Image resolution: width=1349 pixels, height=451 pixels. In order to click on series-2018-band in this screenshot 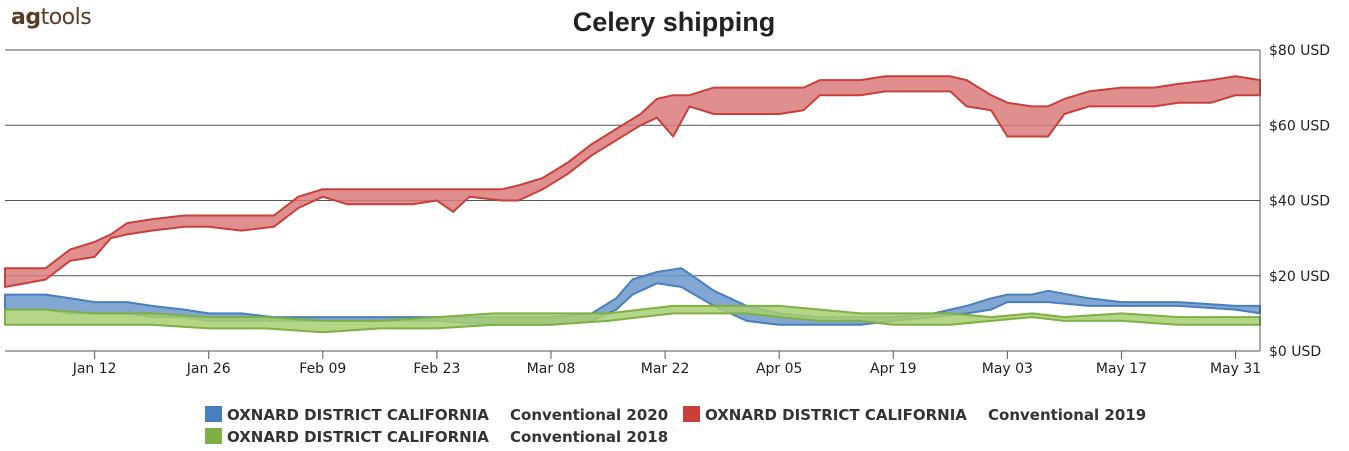, I will do `click(632, 319)`.